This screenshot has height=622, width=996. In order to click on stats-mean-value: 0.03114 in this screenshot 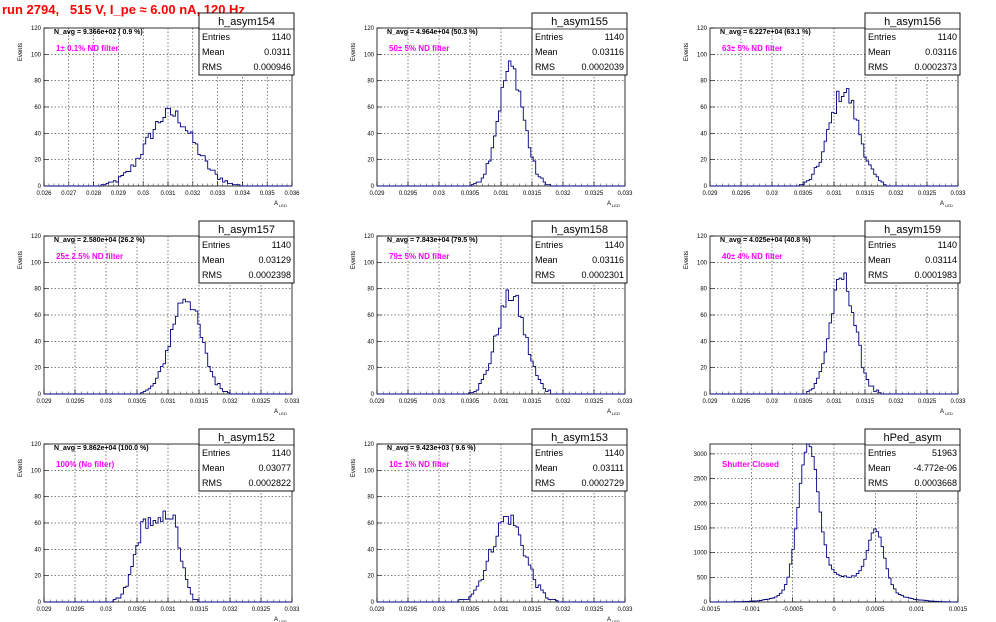, I will do `click(941, 260)`.